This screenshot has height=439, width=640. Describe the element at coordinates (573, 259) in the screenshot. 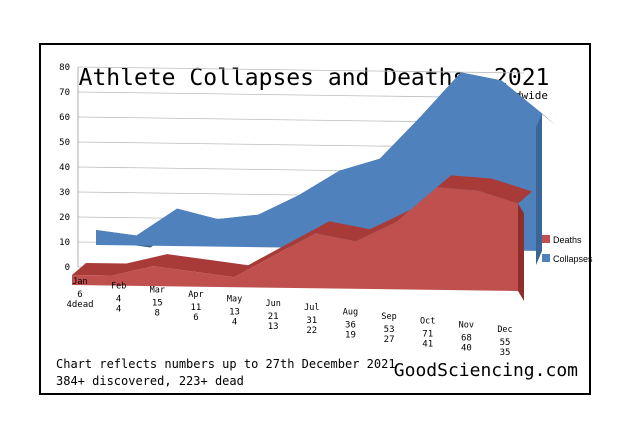

I see `legend-label-collapses: Collapses` at that location.